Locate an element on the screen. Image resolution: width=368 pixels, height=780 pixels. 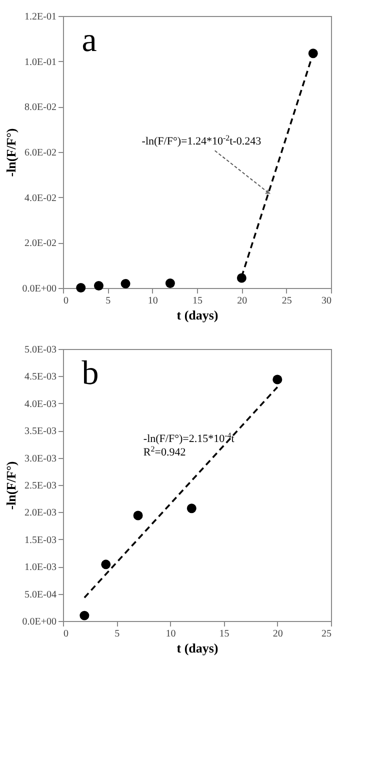
y-tick-label: 1.2E-01 is located at coordinates (40, 17).